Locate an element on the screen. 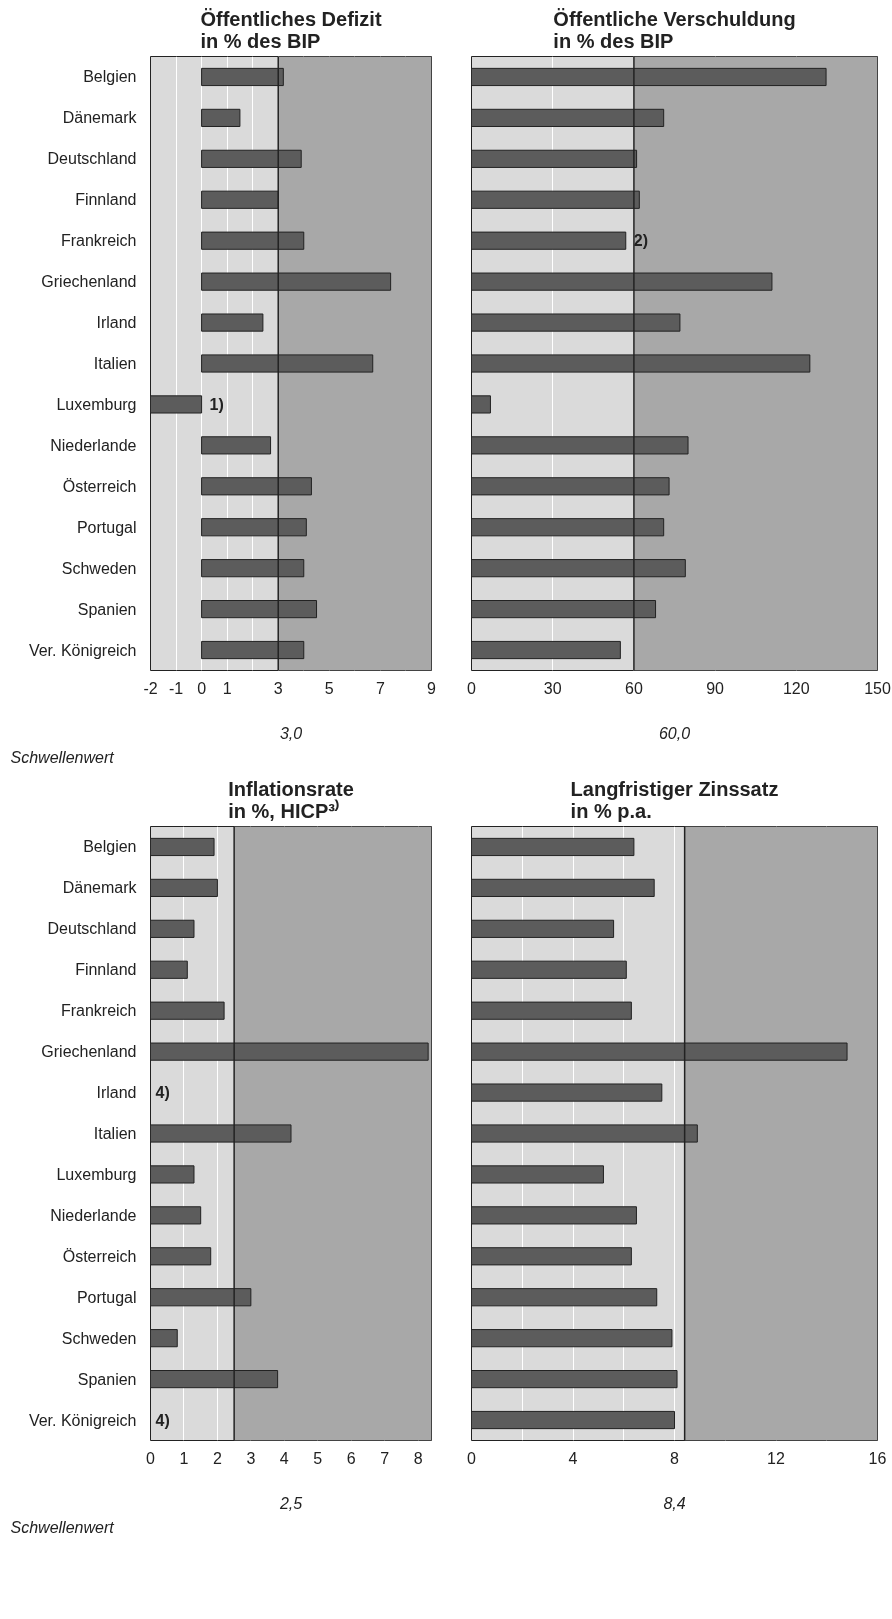 The width and height of the screenshot is (892, 1619). chart-title: Öffentliches Defizit in % des BIP is located at coordinates (291, 29).